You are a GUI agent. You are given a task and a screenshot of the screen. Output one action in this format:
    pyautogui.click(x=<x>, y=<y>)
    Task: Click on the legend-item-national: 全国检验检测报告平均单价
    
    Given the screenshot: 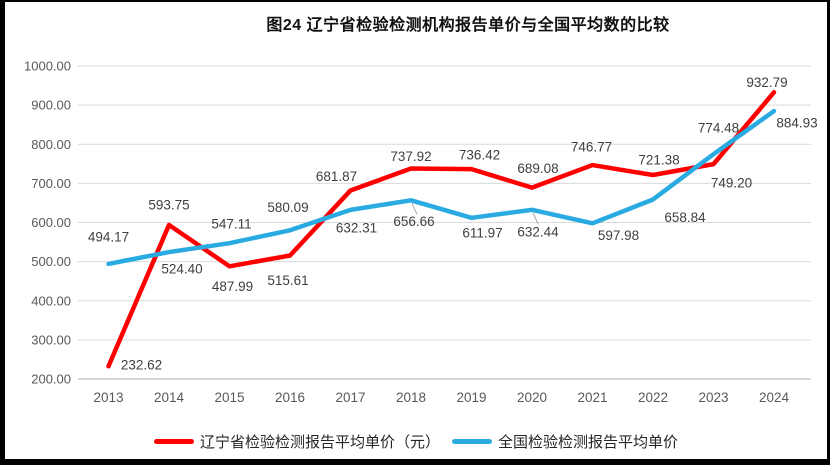 What is the action you would take?
    pyautogui.click(x=565, y=441)
    